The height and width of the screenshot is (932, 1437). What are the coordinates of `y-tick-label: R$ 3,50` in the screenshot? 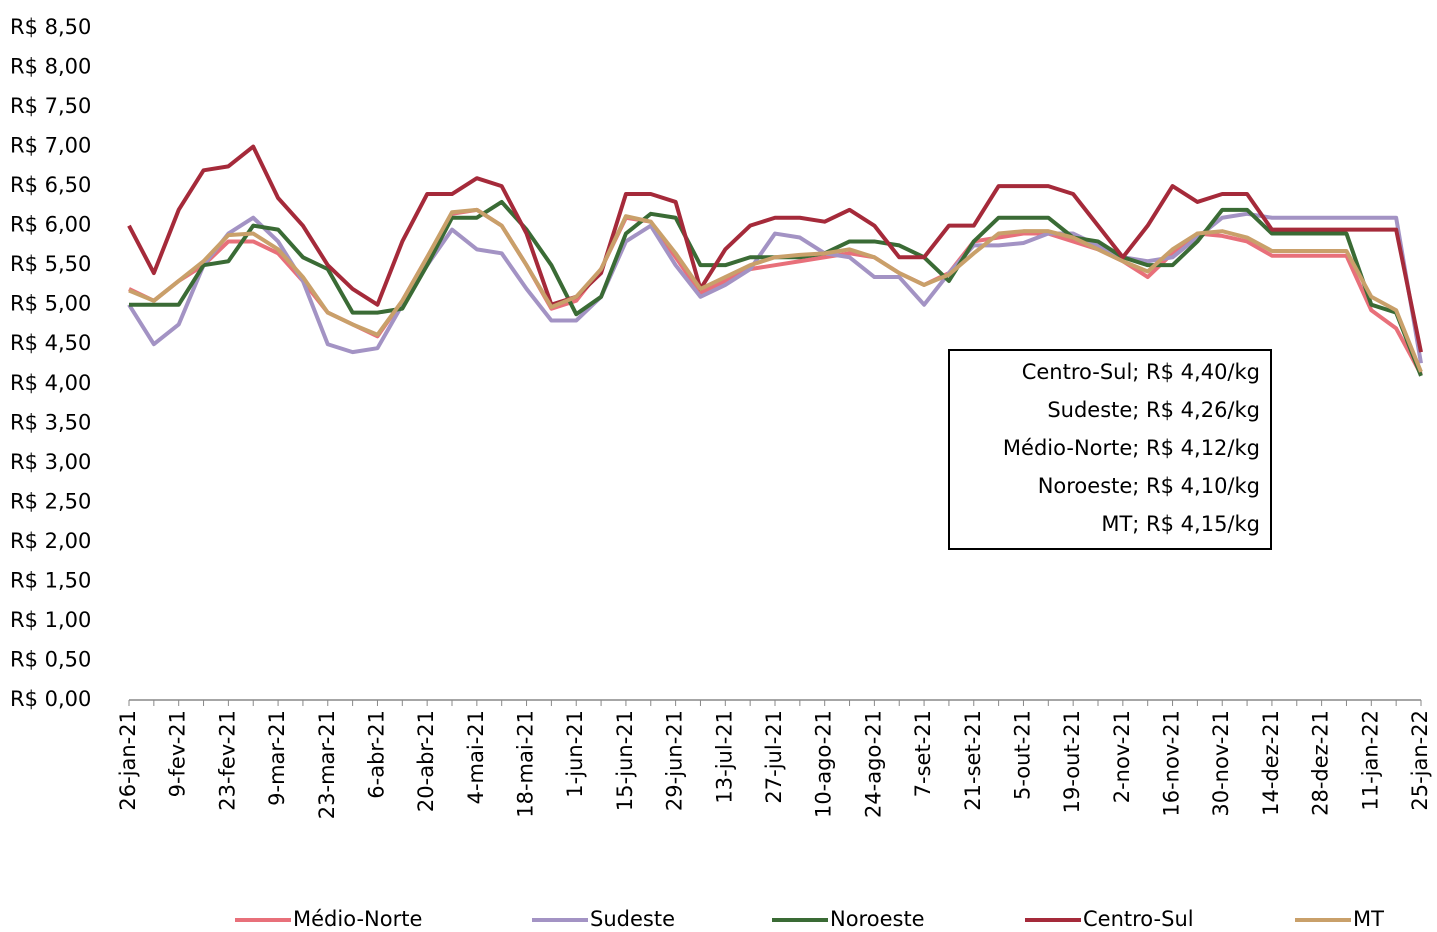 It's located at (50, 422).